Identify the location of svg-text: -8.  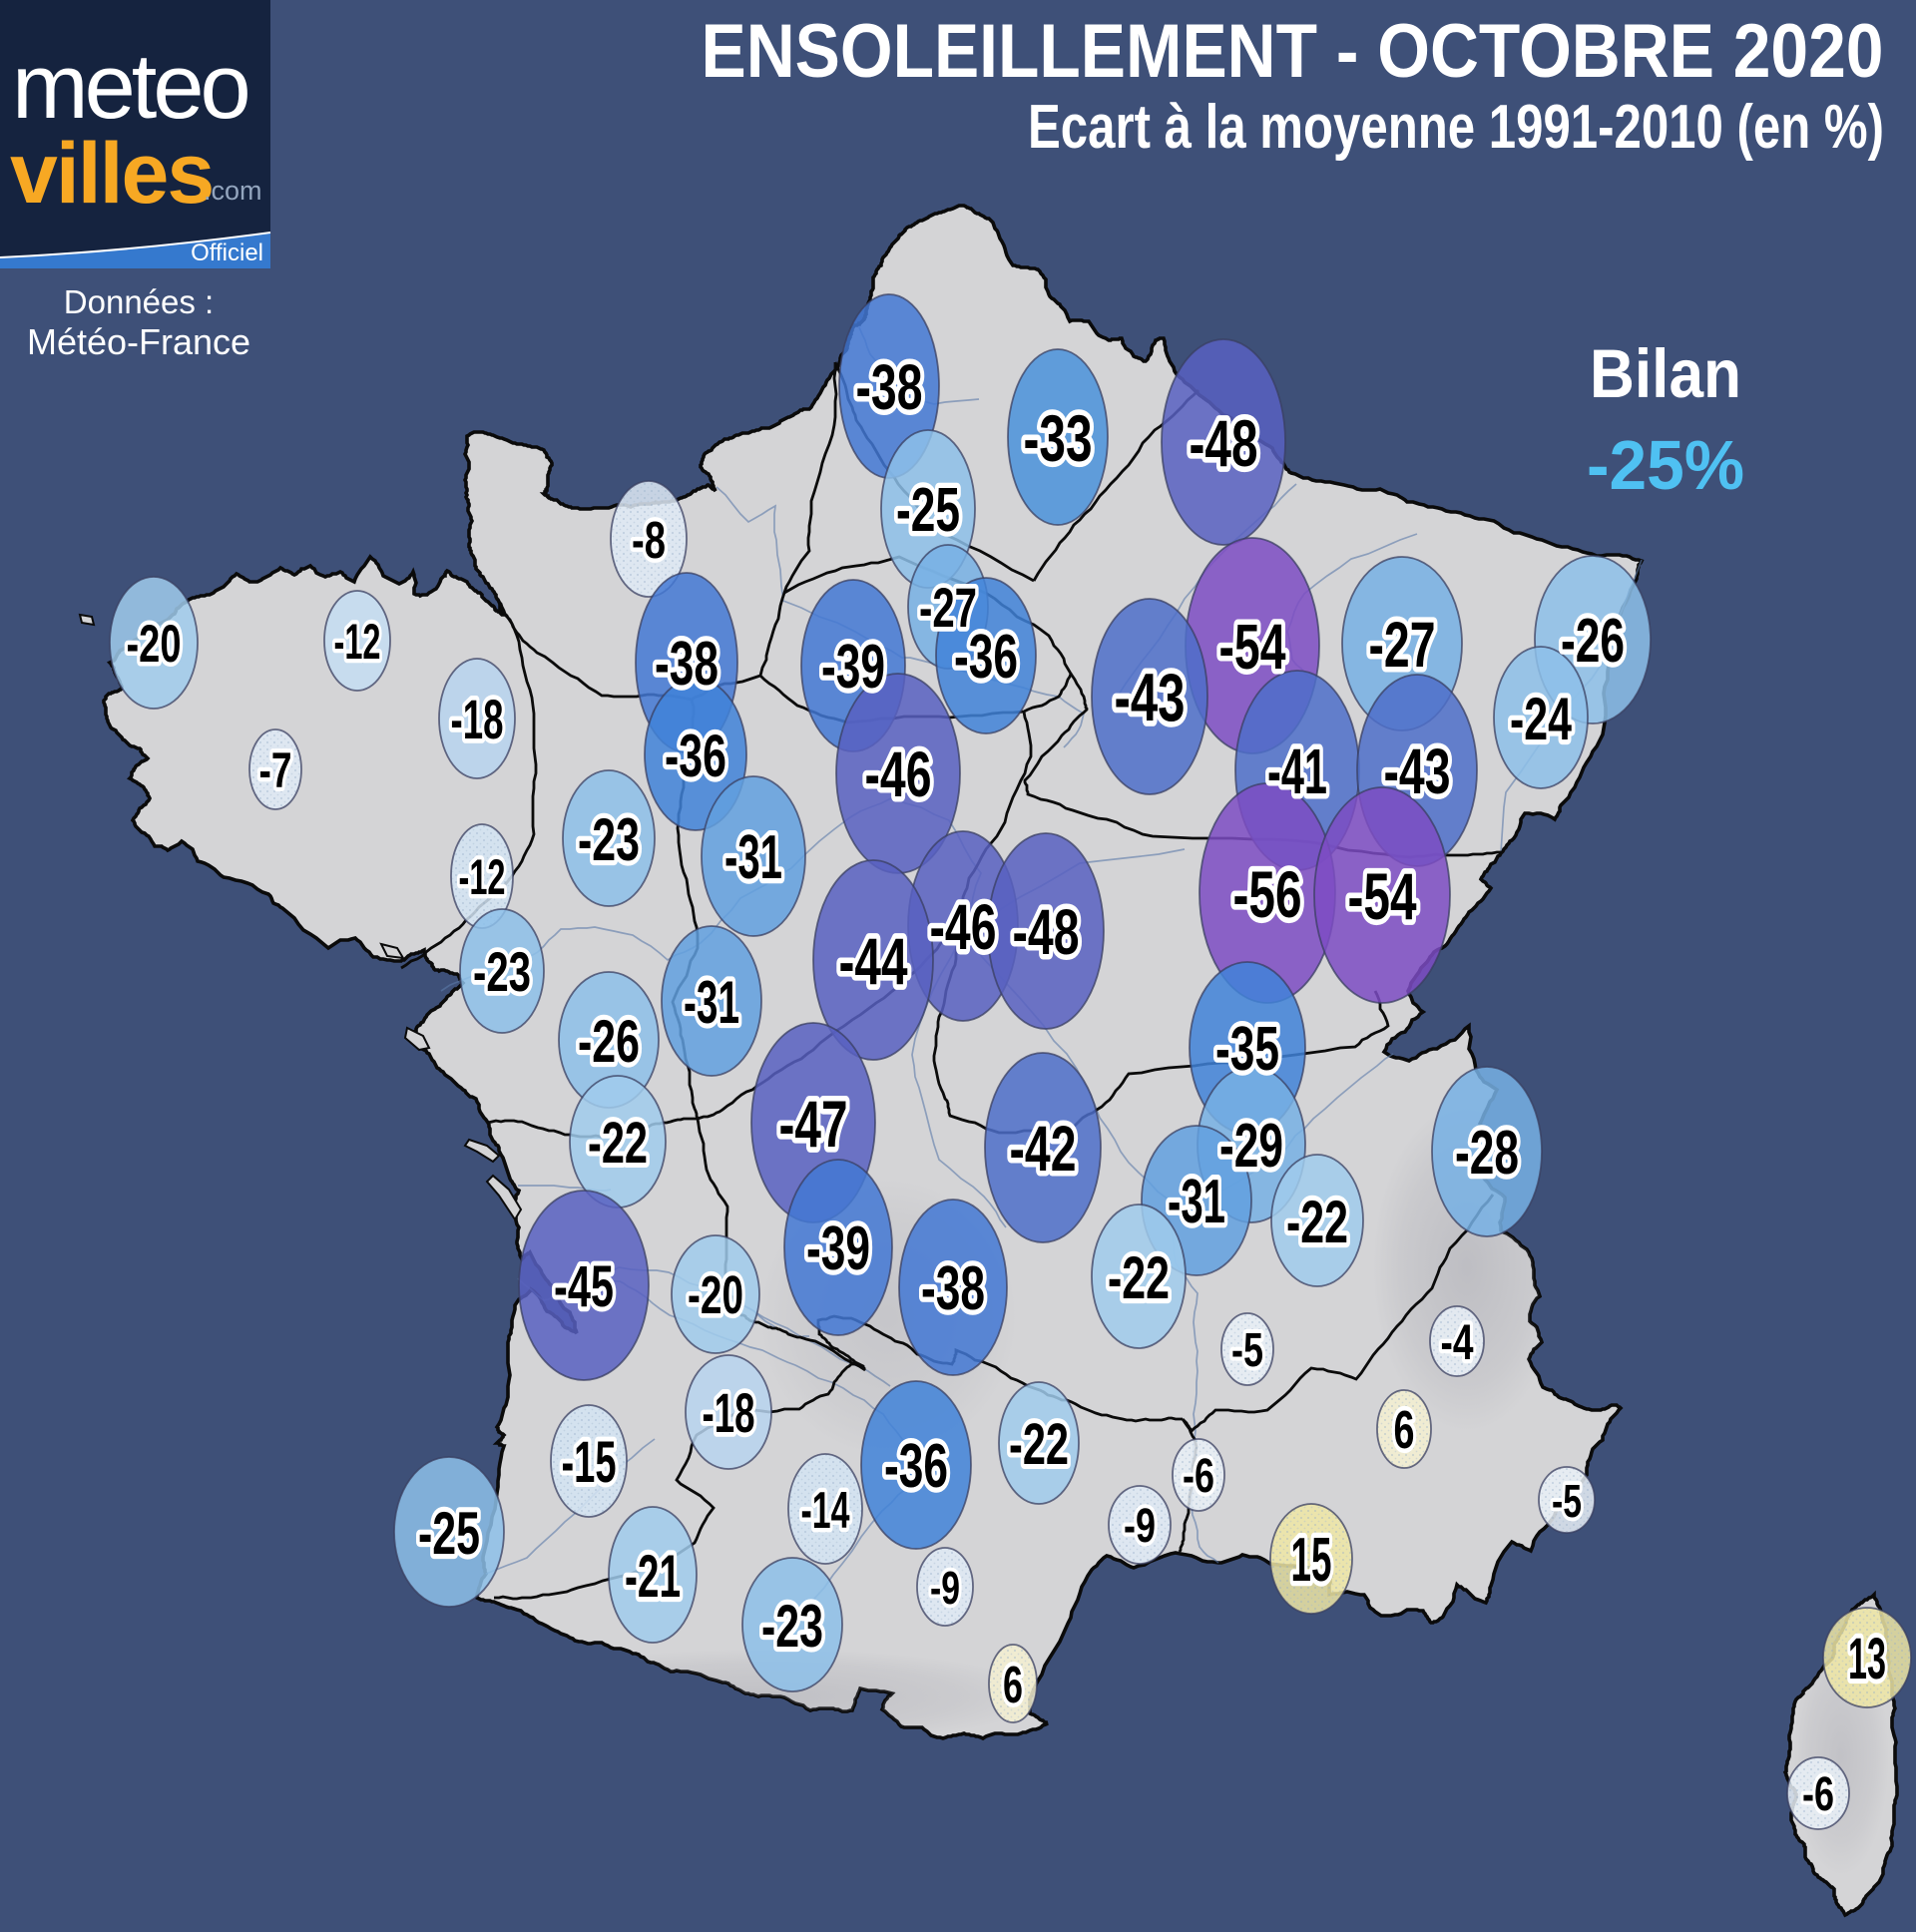
(649, 541).